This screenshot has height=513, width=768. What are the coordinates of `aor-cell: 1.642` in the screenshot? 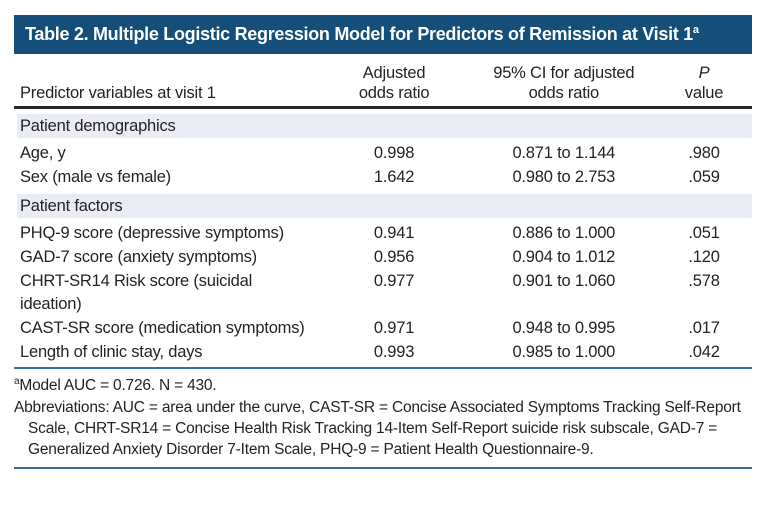 It's located at (394, 177).